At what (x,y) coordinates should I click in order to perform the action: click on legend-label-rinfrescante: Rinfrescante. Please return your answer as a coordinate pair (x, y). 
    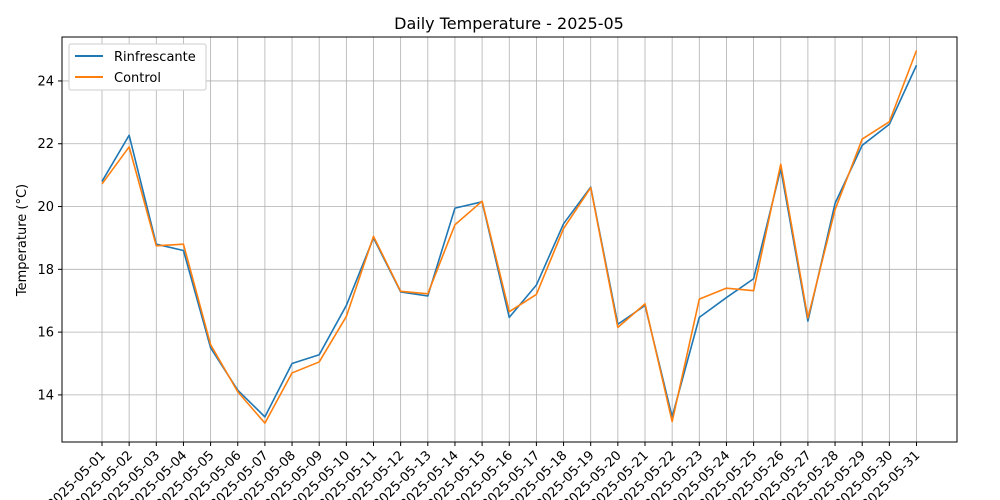
    Looking at the image, I should click on (155, 57).